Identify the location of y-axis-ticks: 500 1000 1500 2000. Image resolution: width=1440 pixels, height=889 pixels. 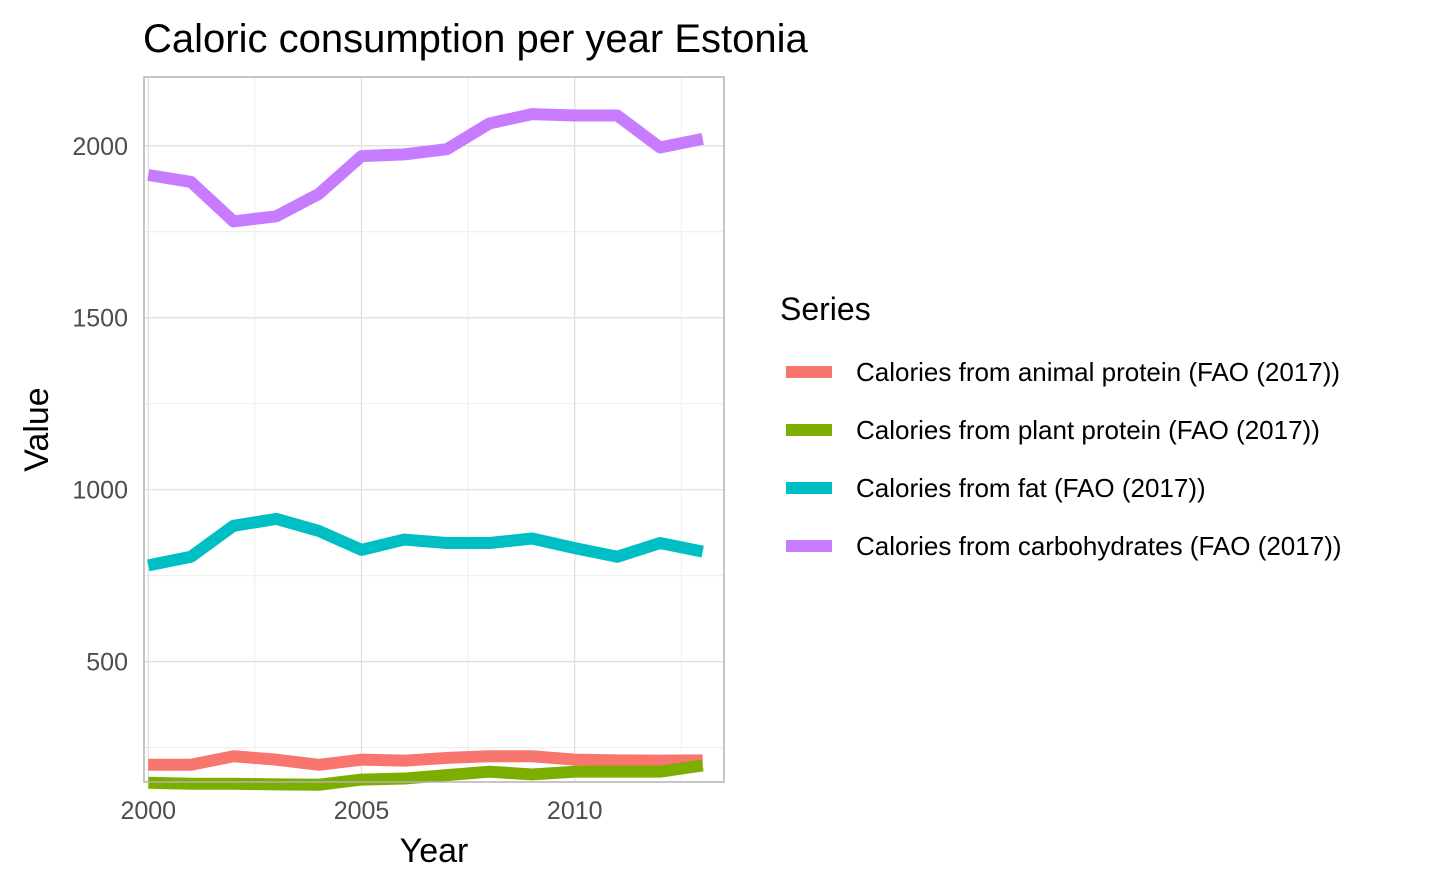
(100, 405).